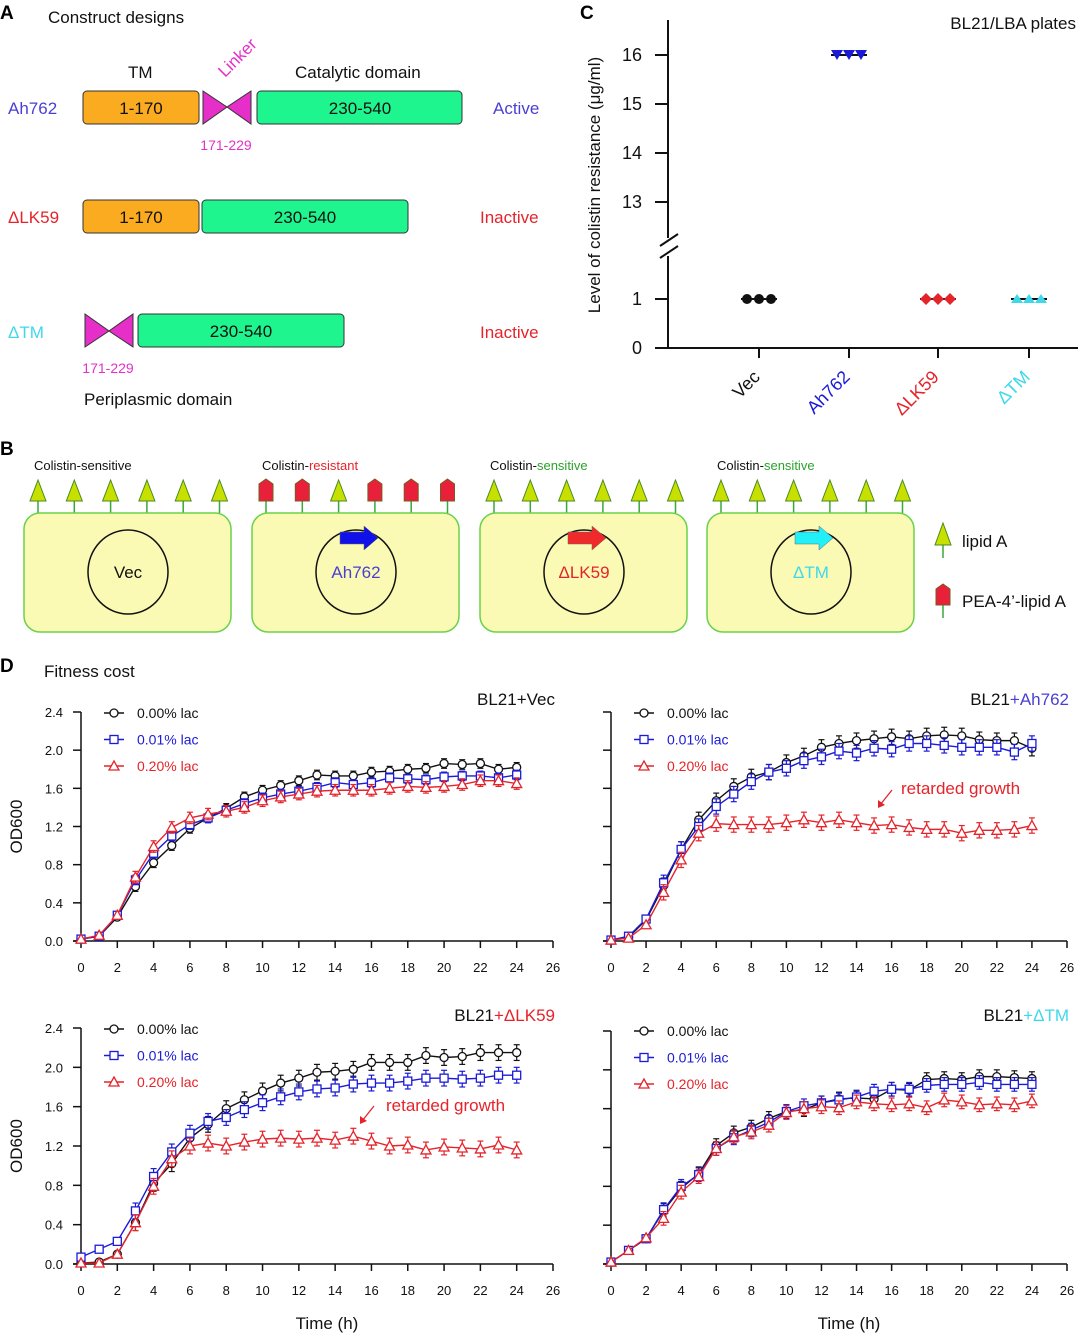  I want to click on x-tick-label: 24, so click(516, 967).